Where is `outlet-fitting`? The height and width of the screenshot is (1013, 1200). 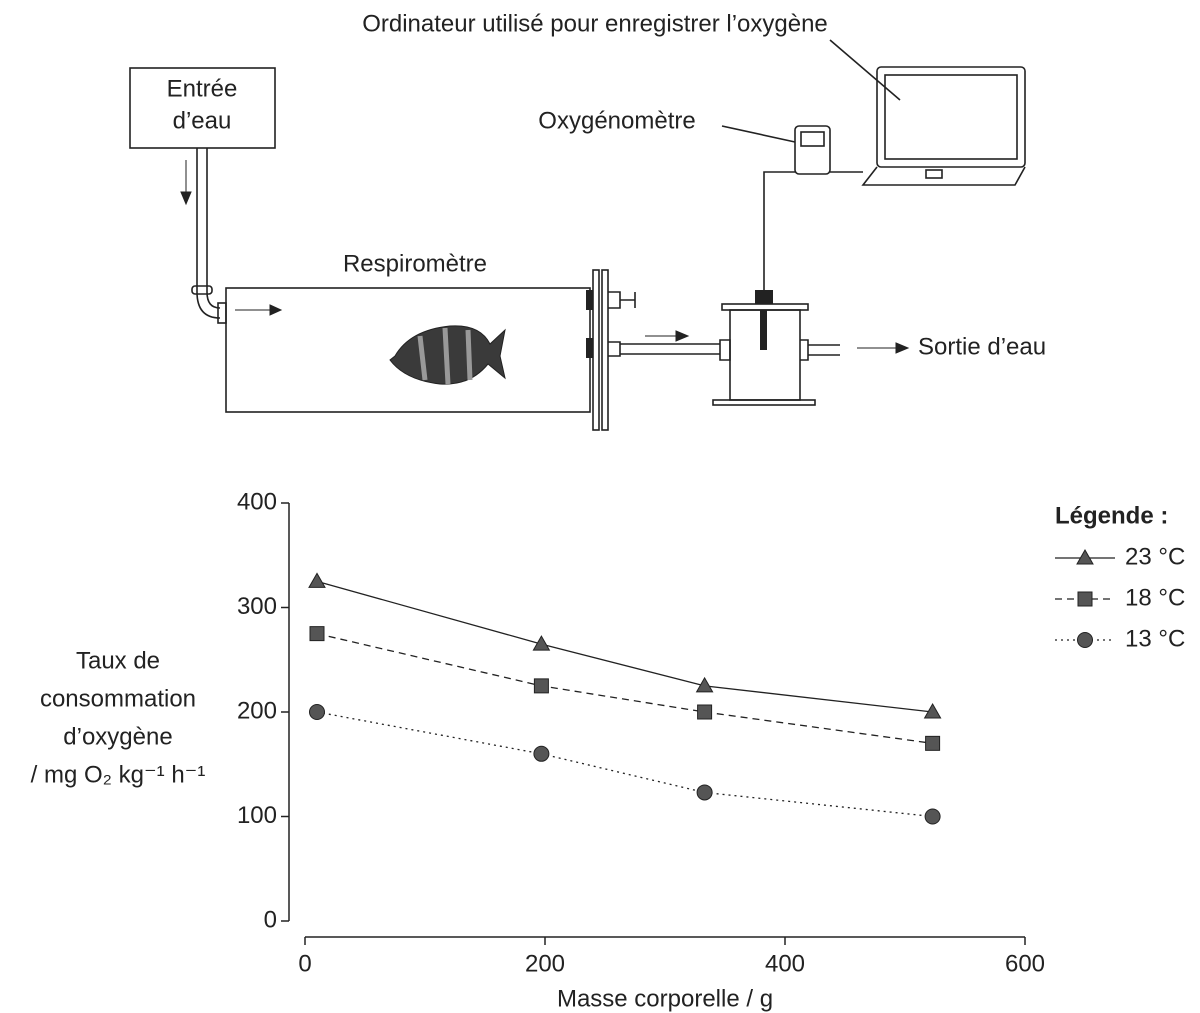
outlet-fitting is located at coordinates (820, 350).